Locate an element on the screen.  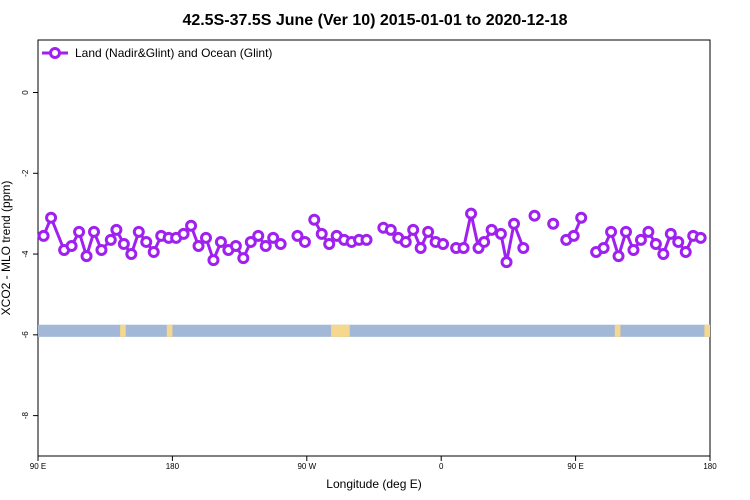
x-tick-label: 0 is located at coordinates (441, 466).